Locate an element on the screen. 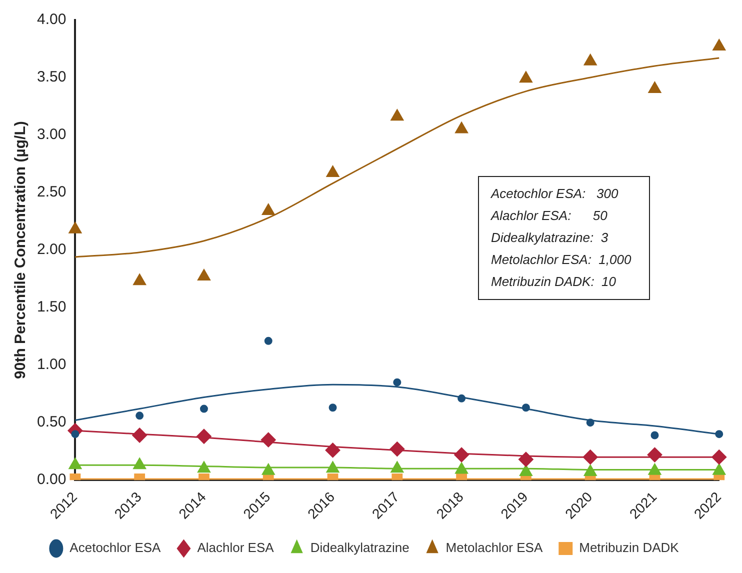 This screenshot has height=573, width=742. y-tick-label: 4.00 is located at coordinates (51, 19).